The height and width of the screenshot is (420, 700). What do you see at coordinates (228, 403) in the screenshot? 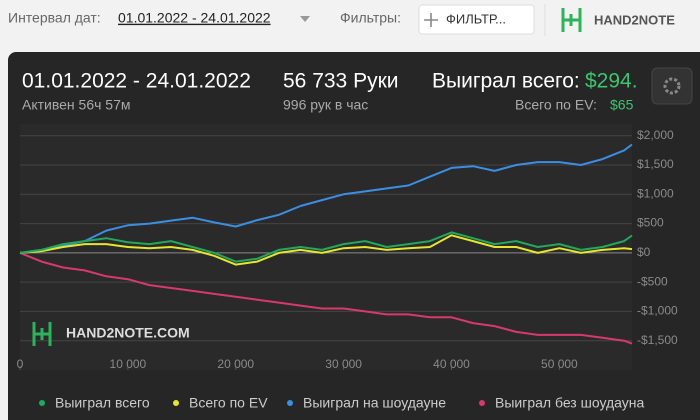
I see `legend-label: Всего по EV` at bounding box center [228, 403].